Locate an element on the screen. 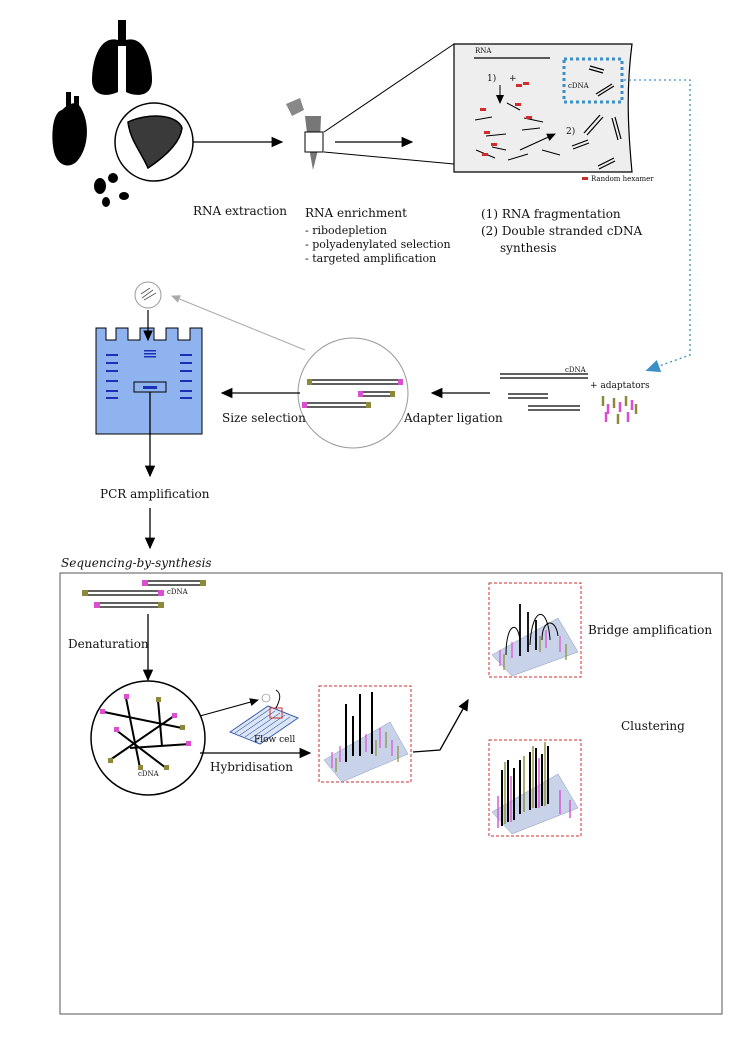 The image size is (745, 1053). flow-cell-icon is located at coordinates (264, 717).